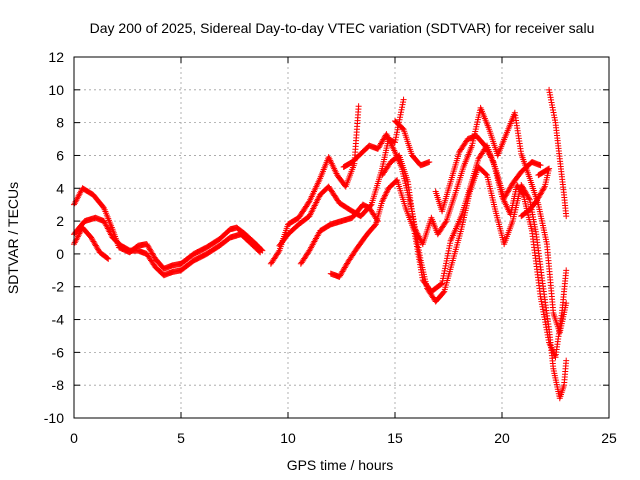 This screenshot has width=640, height=480. Describe the element at coordinates (74, 438) in the screenshot. I see `x-tick-label: 0` at that location.